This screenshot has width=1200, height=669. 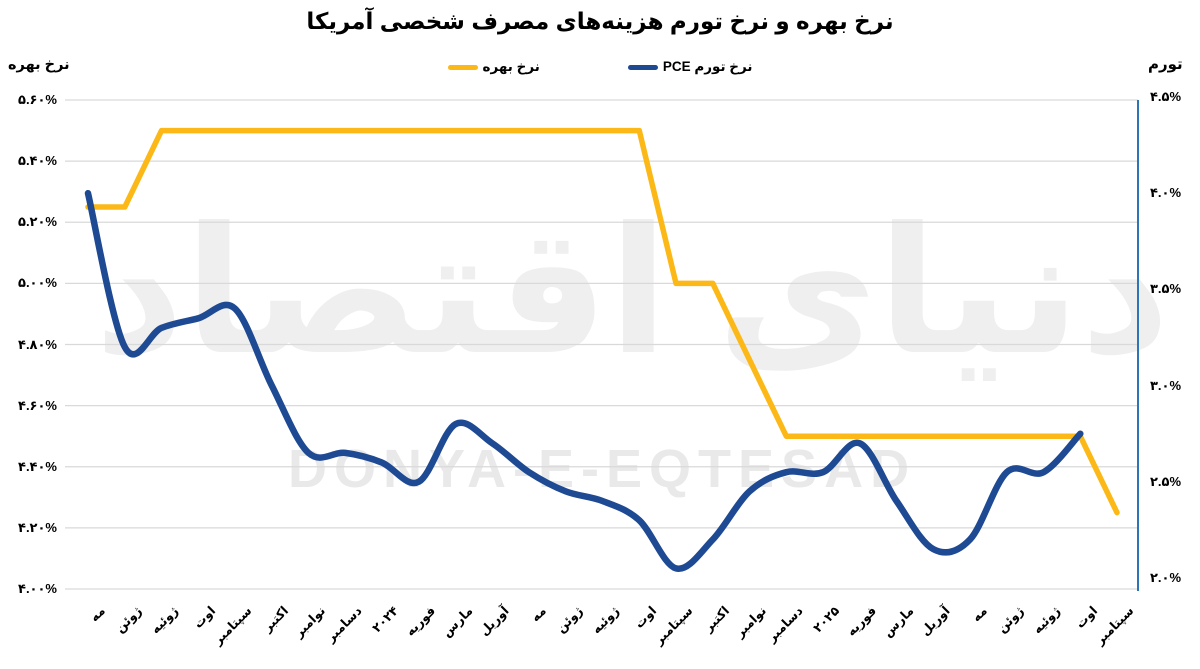 I want to click on left-axis-tick-label: ۵.۶۰%, so click(x=37, y=99).